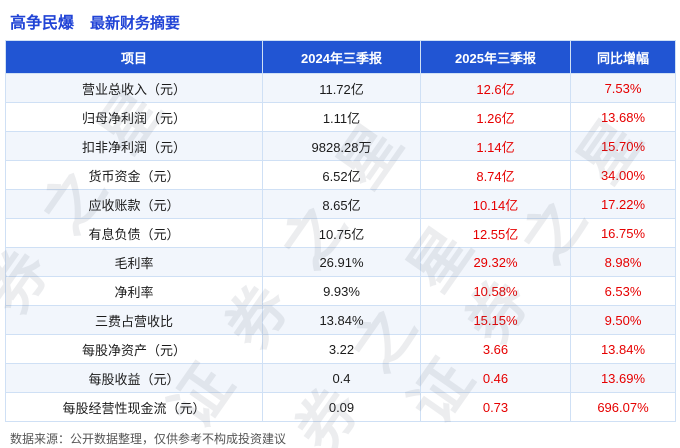  What do you see at coordinates (134, 204) in the screenshot?
I see `cell-item: 应收账款（元）` at bounding box center [134, 204].